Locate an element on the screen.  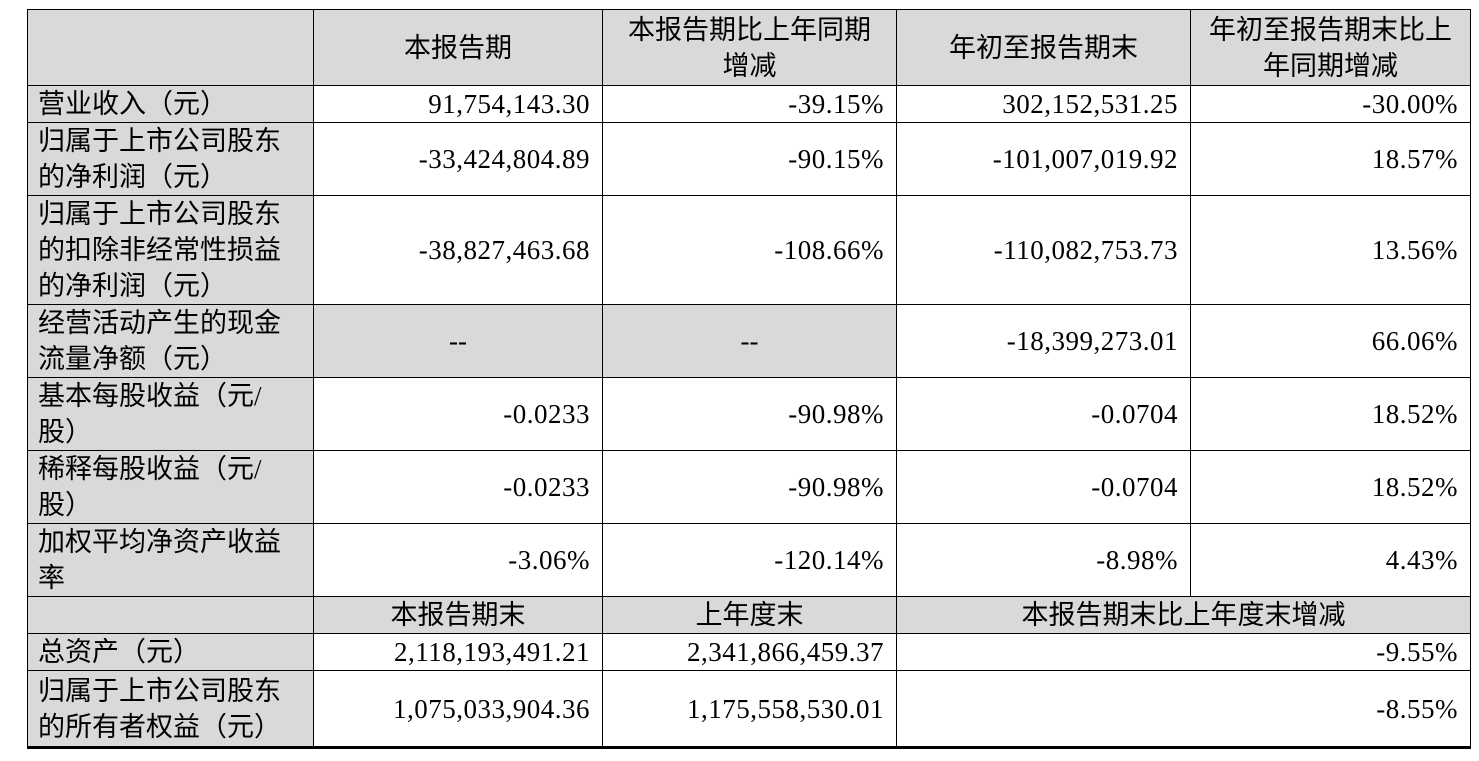
metric-value: 302,152,531.25 is located at coordinates (1043, 104).